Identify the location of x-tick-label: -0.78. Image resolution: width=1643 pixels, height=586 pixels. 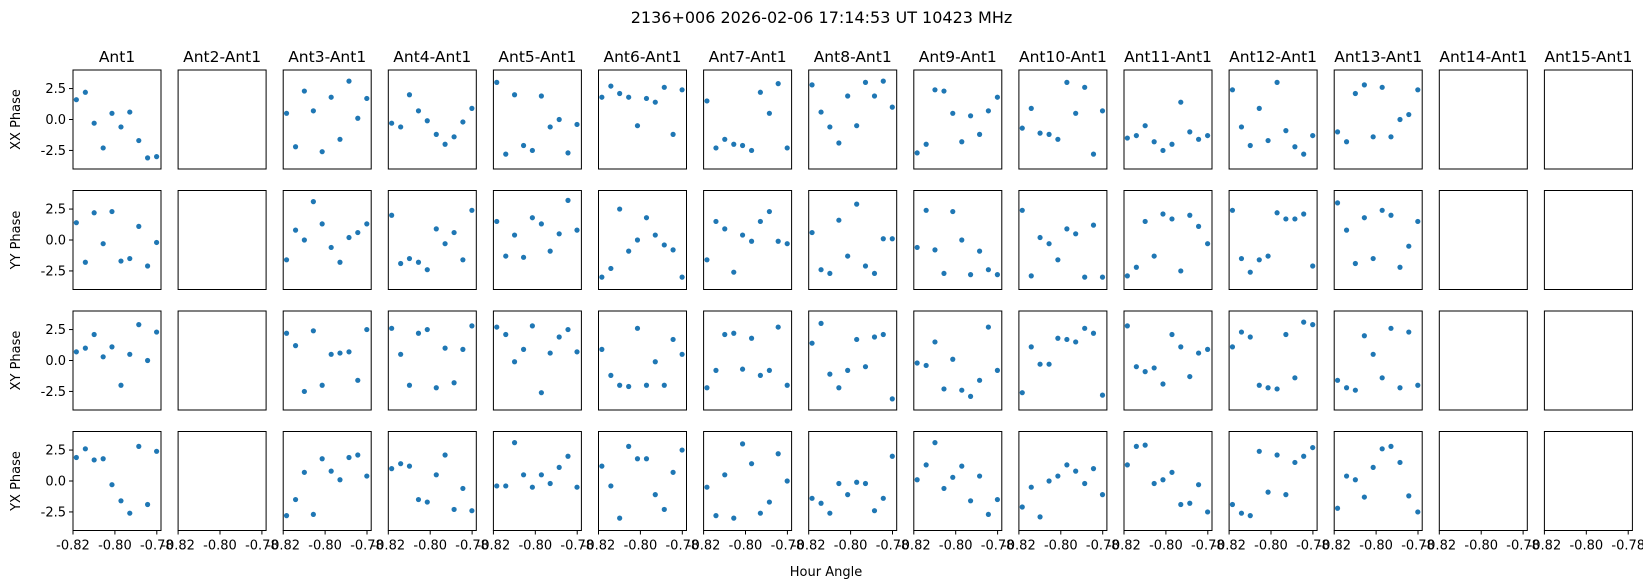
(1627, 546).